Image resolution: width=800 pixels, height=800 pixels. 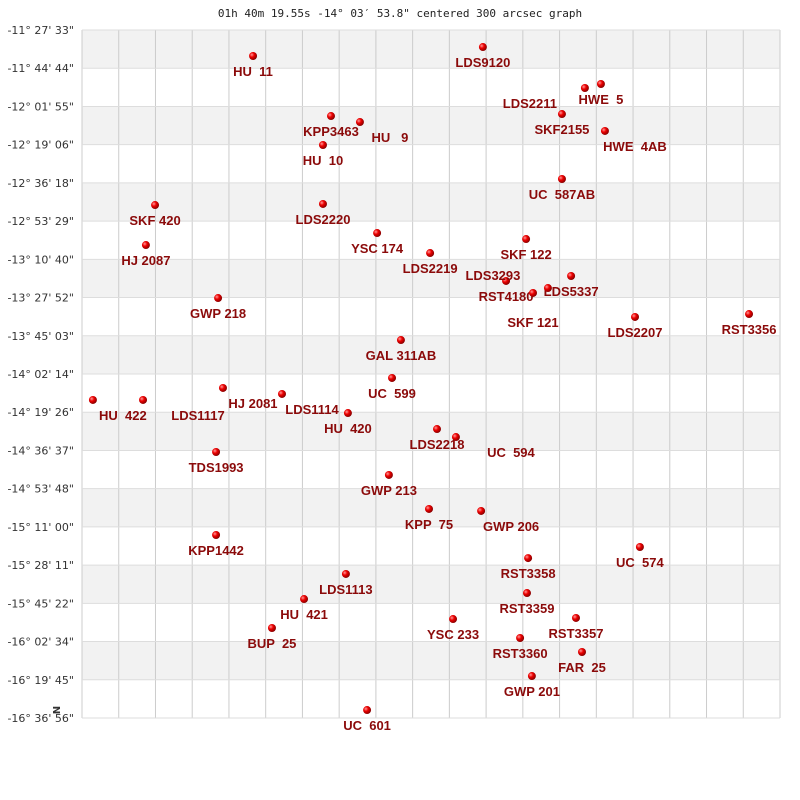 What do you see at coordinates (323, 213) in the screenshot?
I see `star-point-group: LDS2220` at bounding box center [323, 213].